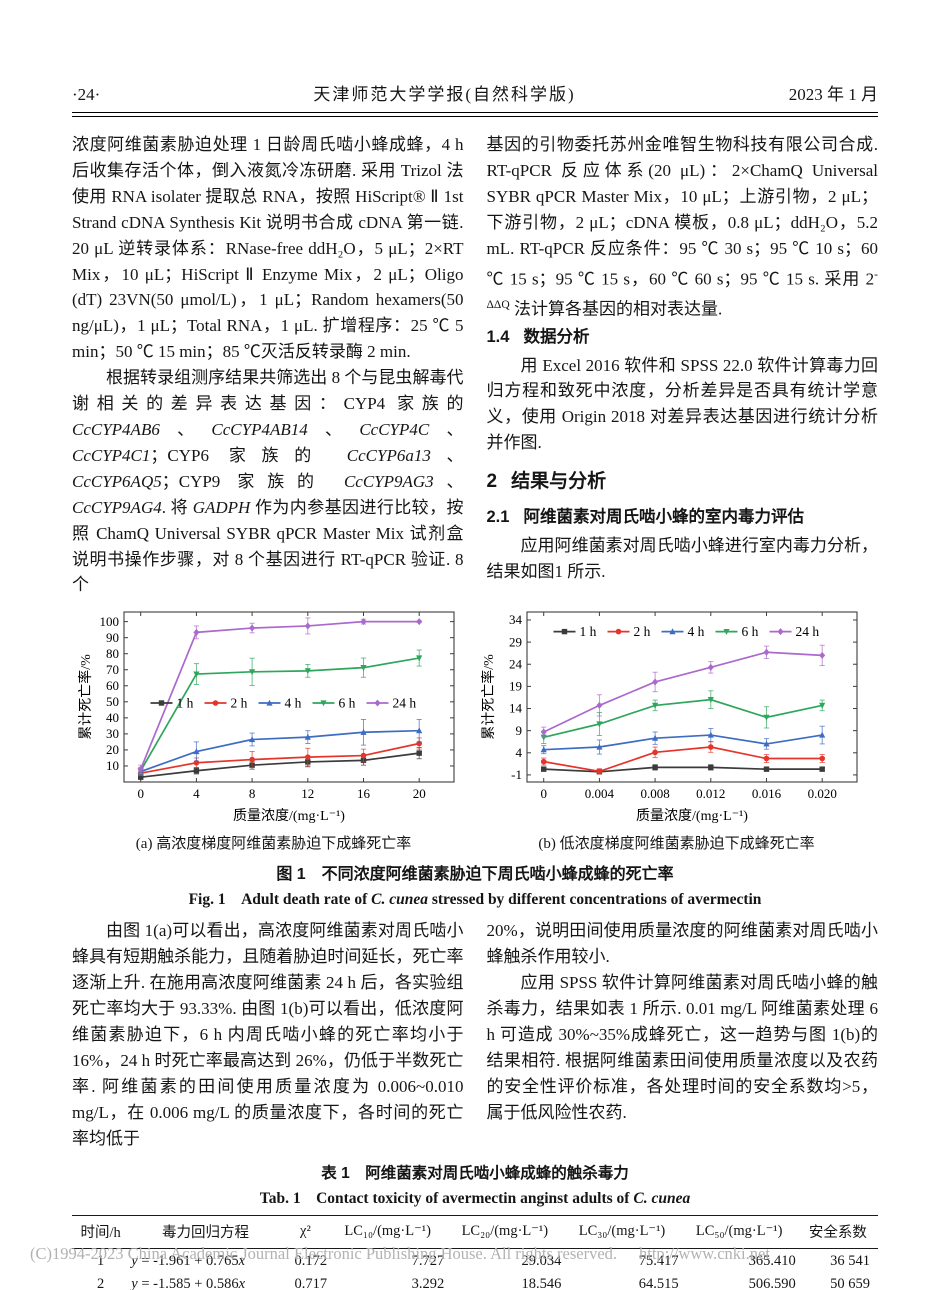  I want to click on svg-text: 100, so click(109, 621).